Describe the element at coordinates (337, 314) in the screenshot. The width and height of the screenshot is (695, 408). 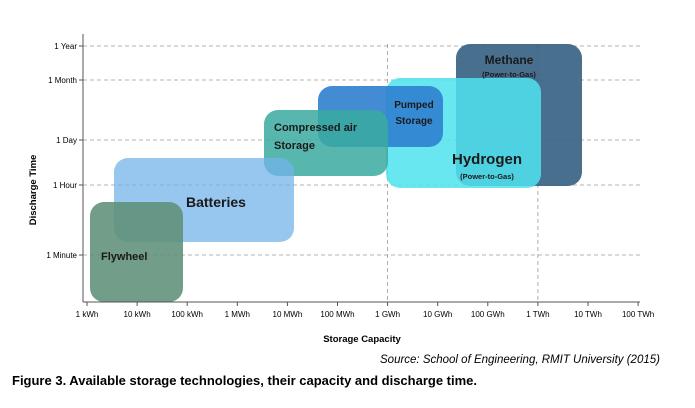
I see `x-tick-label: 100 MWh` at that location.